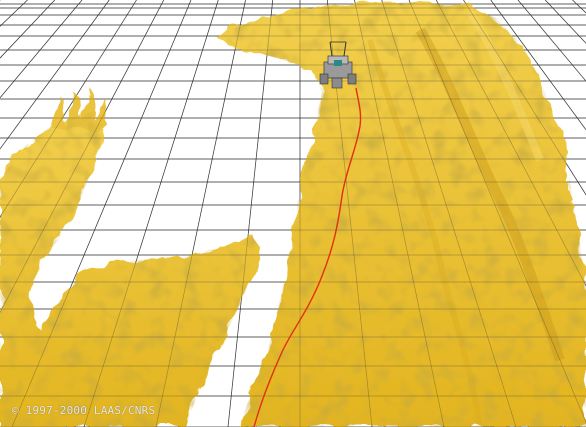 This screenshot has width=586, height=427. Describe the element at coordinates (338, 65) in the screenshot. I see `rover-model` at that location.